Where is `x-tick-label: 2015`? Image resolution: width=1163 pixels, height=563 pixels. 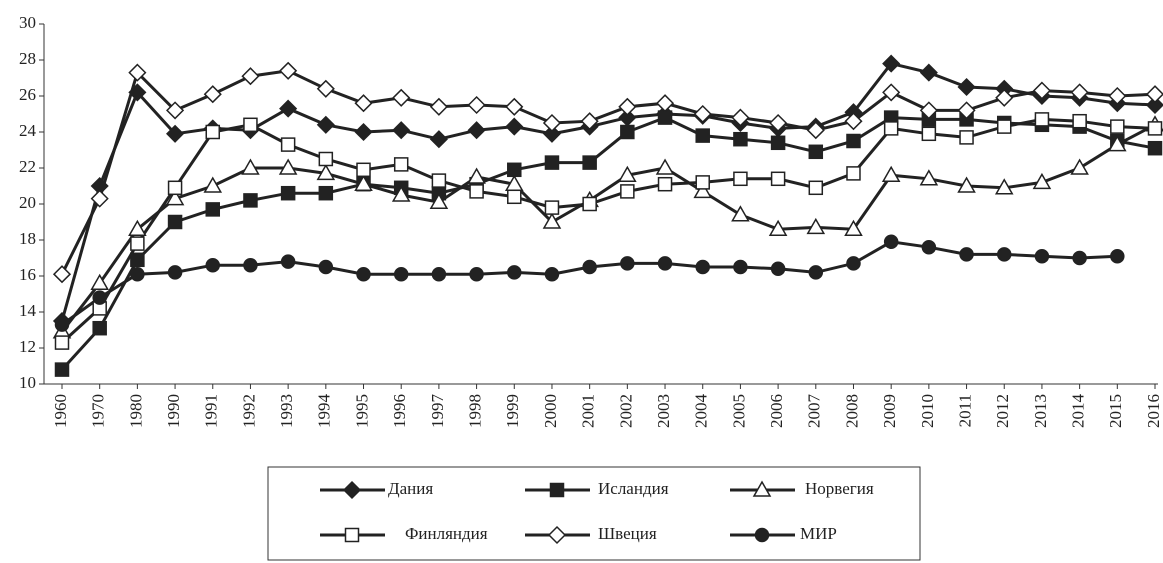
x-tick-label: 2015 is located at coordinates (1115, 411).